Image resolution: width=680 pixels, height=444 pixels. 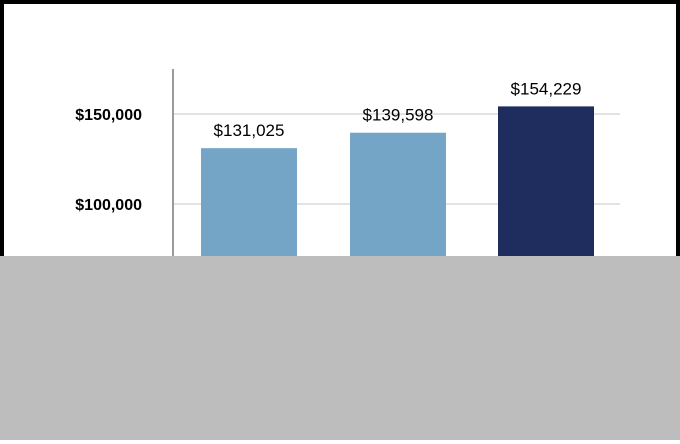 What do you see at coordinates (398, 115) in the screenshot?
I see `bar-value-label: $139,598` at bounding box center [398, 115].